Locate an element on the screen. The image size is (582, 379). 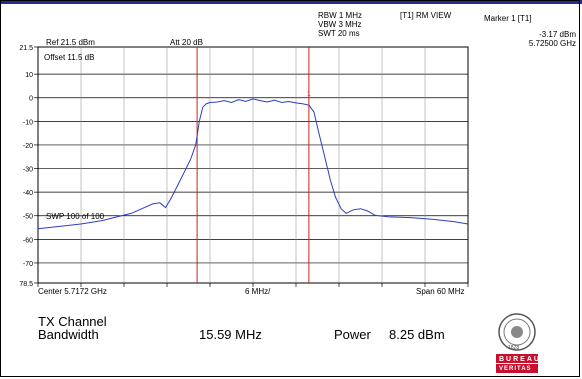
y-tick-label: -50 is located at coordinates (28, 217).